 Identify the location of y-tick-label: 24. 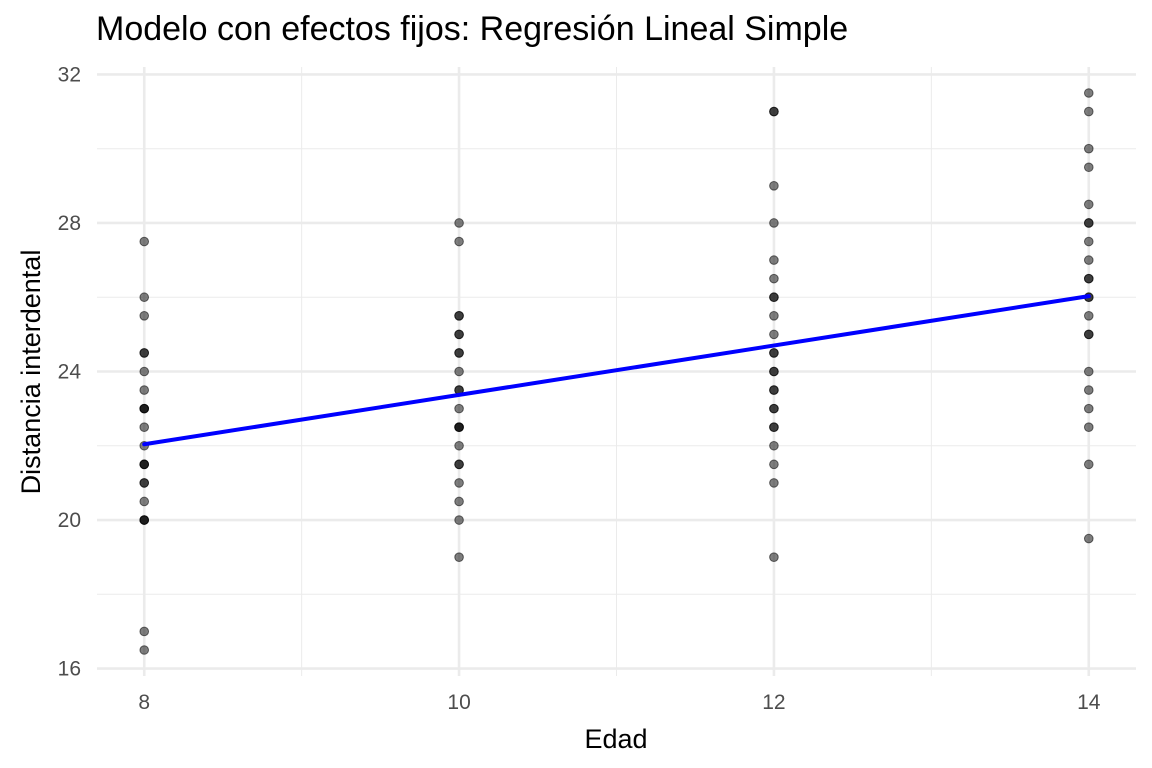
(70, 372).